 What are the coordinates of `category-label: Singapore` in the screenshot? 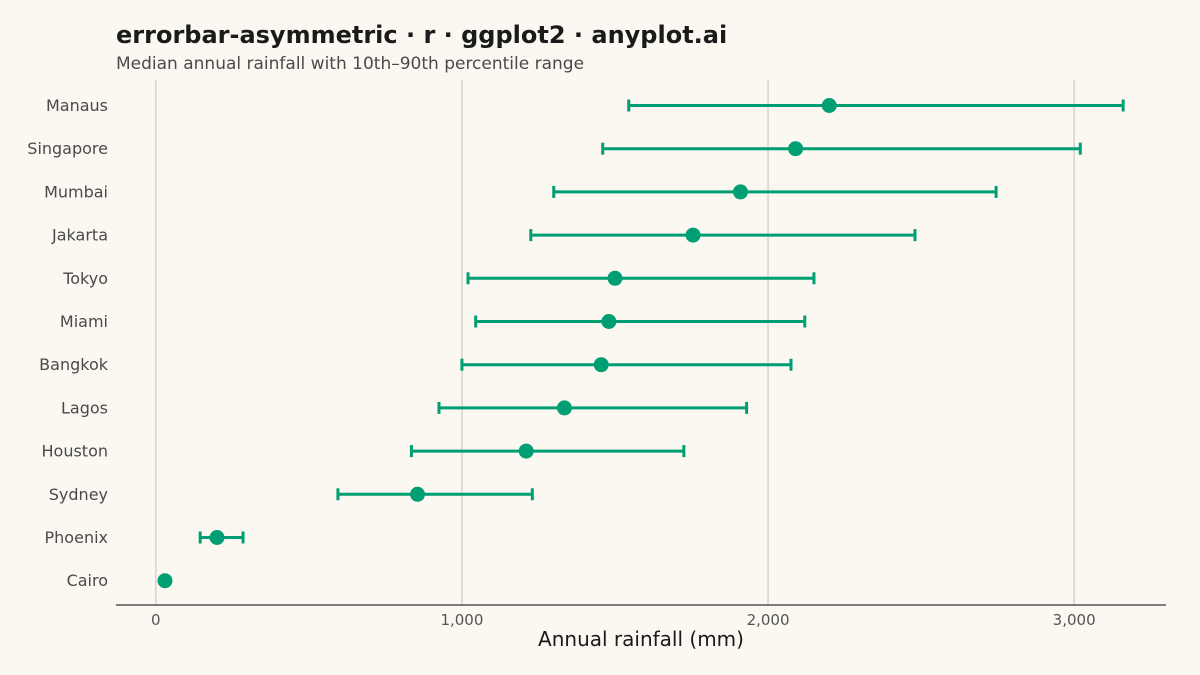 It's located at (67, 148).